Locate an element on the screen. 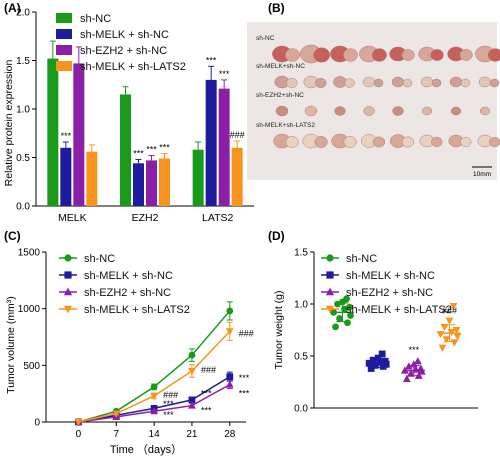 Image resolution: width=500 pixels, height=460 pixels. y-axis-label: Relative protein expression is located at coordinates (9, 123).